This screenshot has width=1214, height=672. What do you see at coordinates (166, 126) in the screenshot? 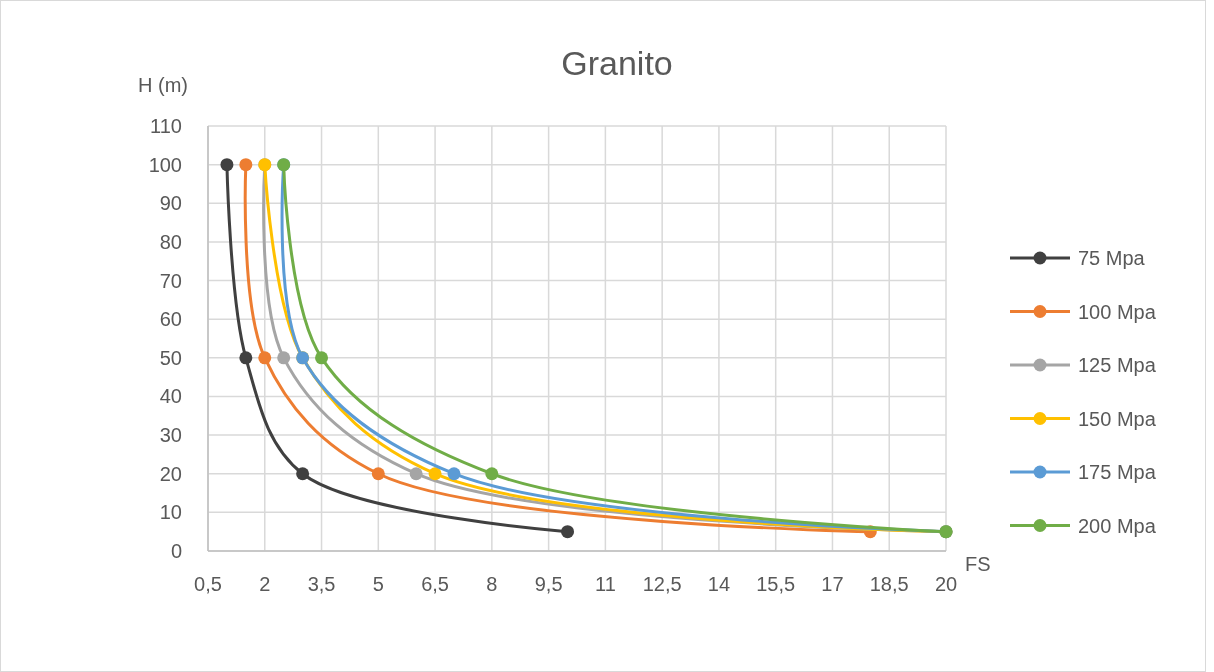
I see `y-tick-label: 110` at bounding box center [166, 126].